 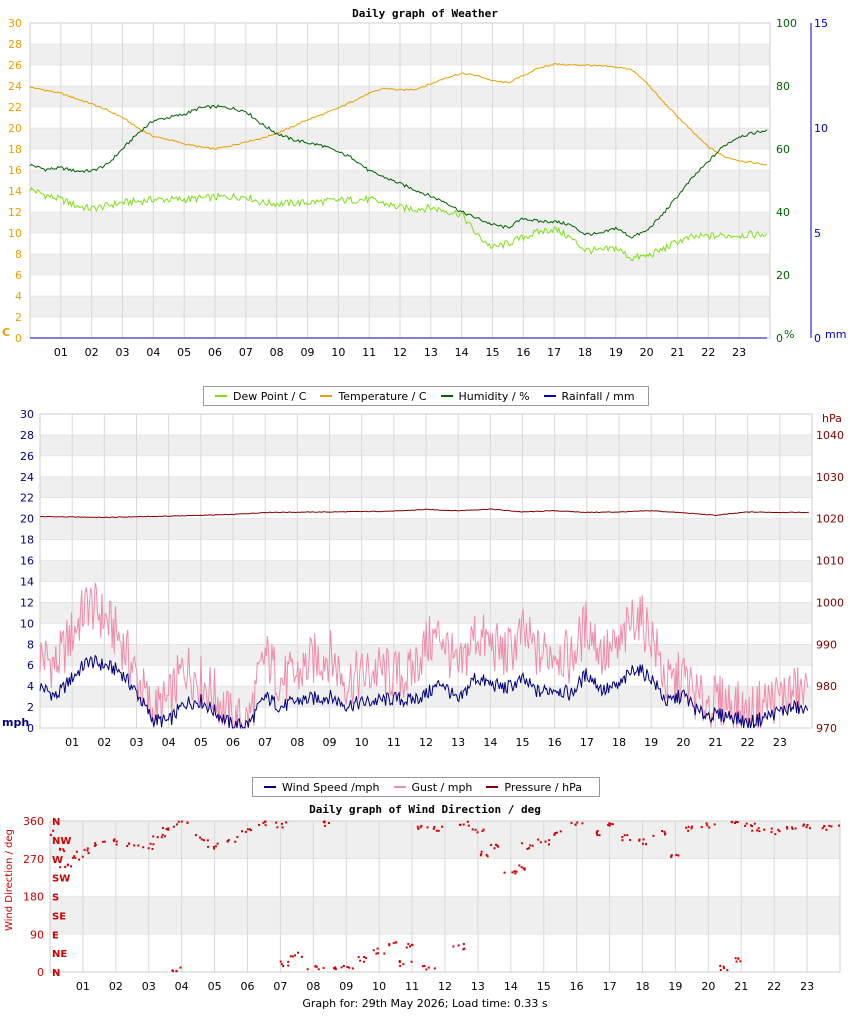 What do you see at coordinates (830, 519) in the screenshot?
I see `pressure-tick-label: 1020` at bounding box center [830, 519].